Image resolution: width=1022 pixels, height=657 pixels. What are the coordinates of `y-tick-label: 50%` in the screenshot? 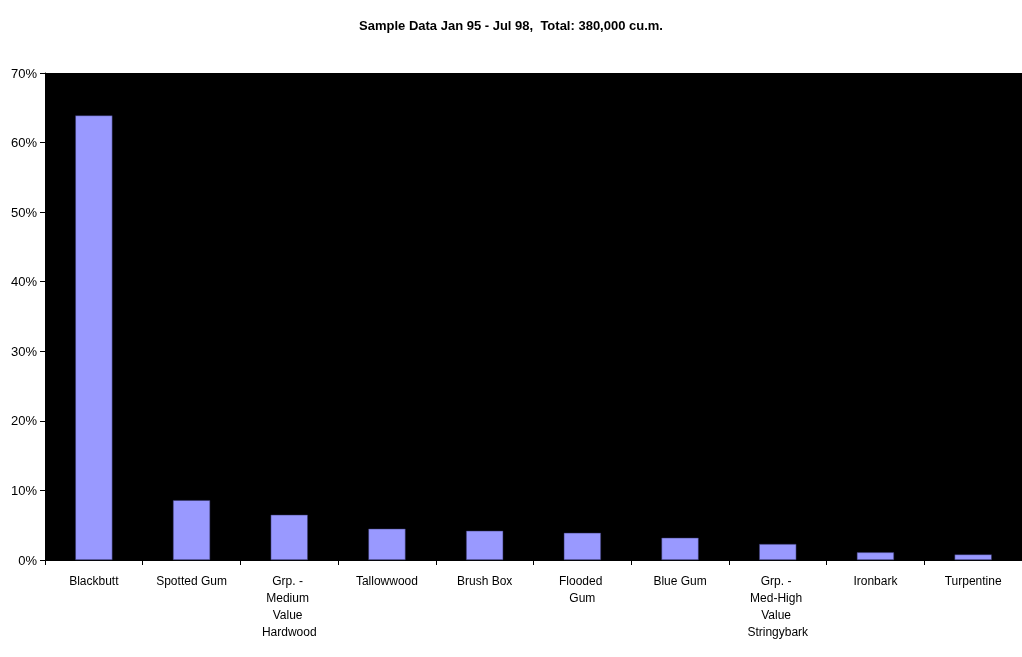 It's located at (24, 212).